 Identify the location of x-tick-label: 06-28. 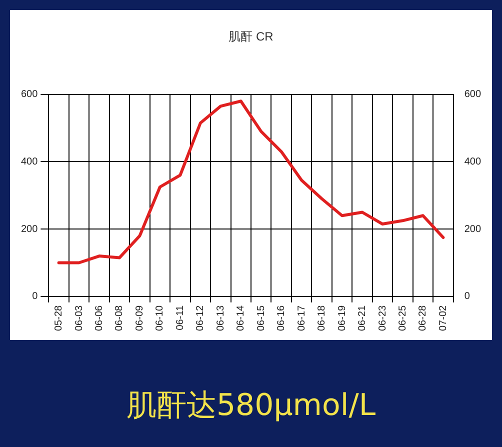
(423, 317).